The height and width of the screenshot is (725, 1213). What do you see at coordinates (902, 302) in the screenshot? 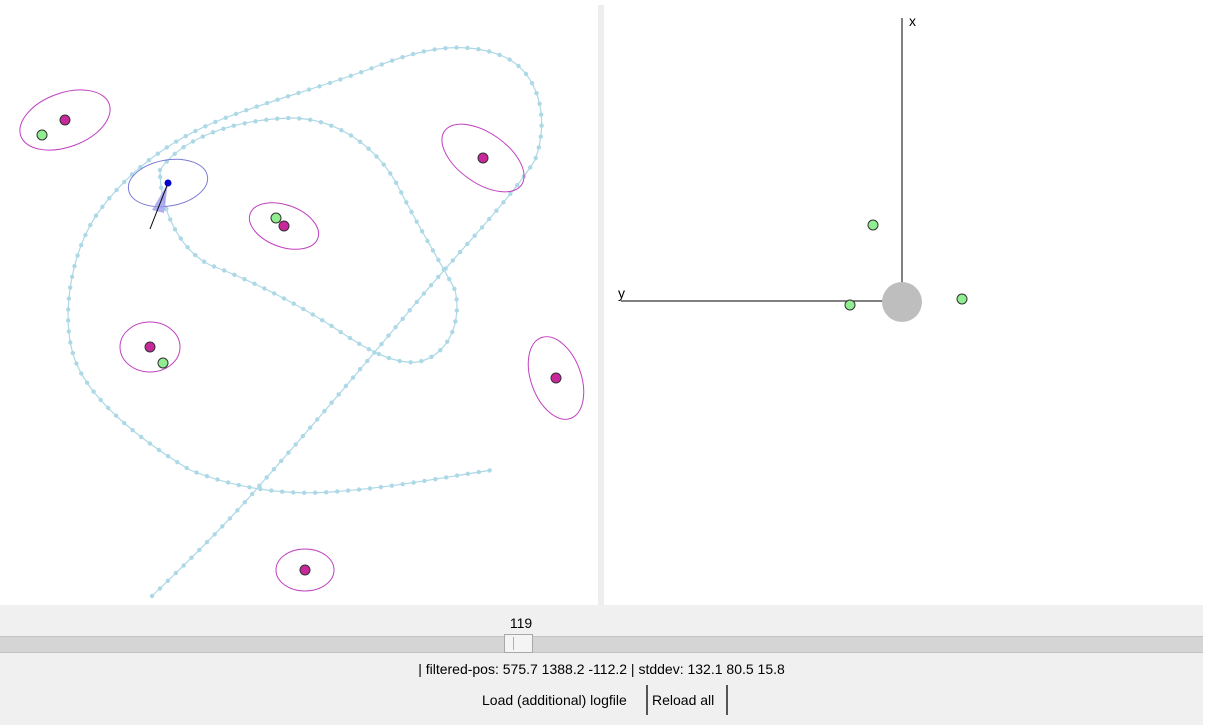
I see `robot-body` at bounding box center [902, 302].